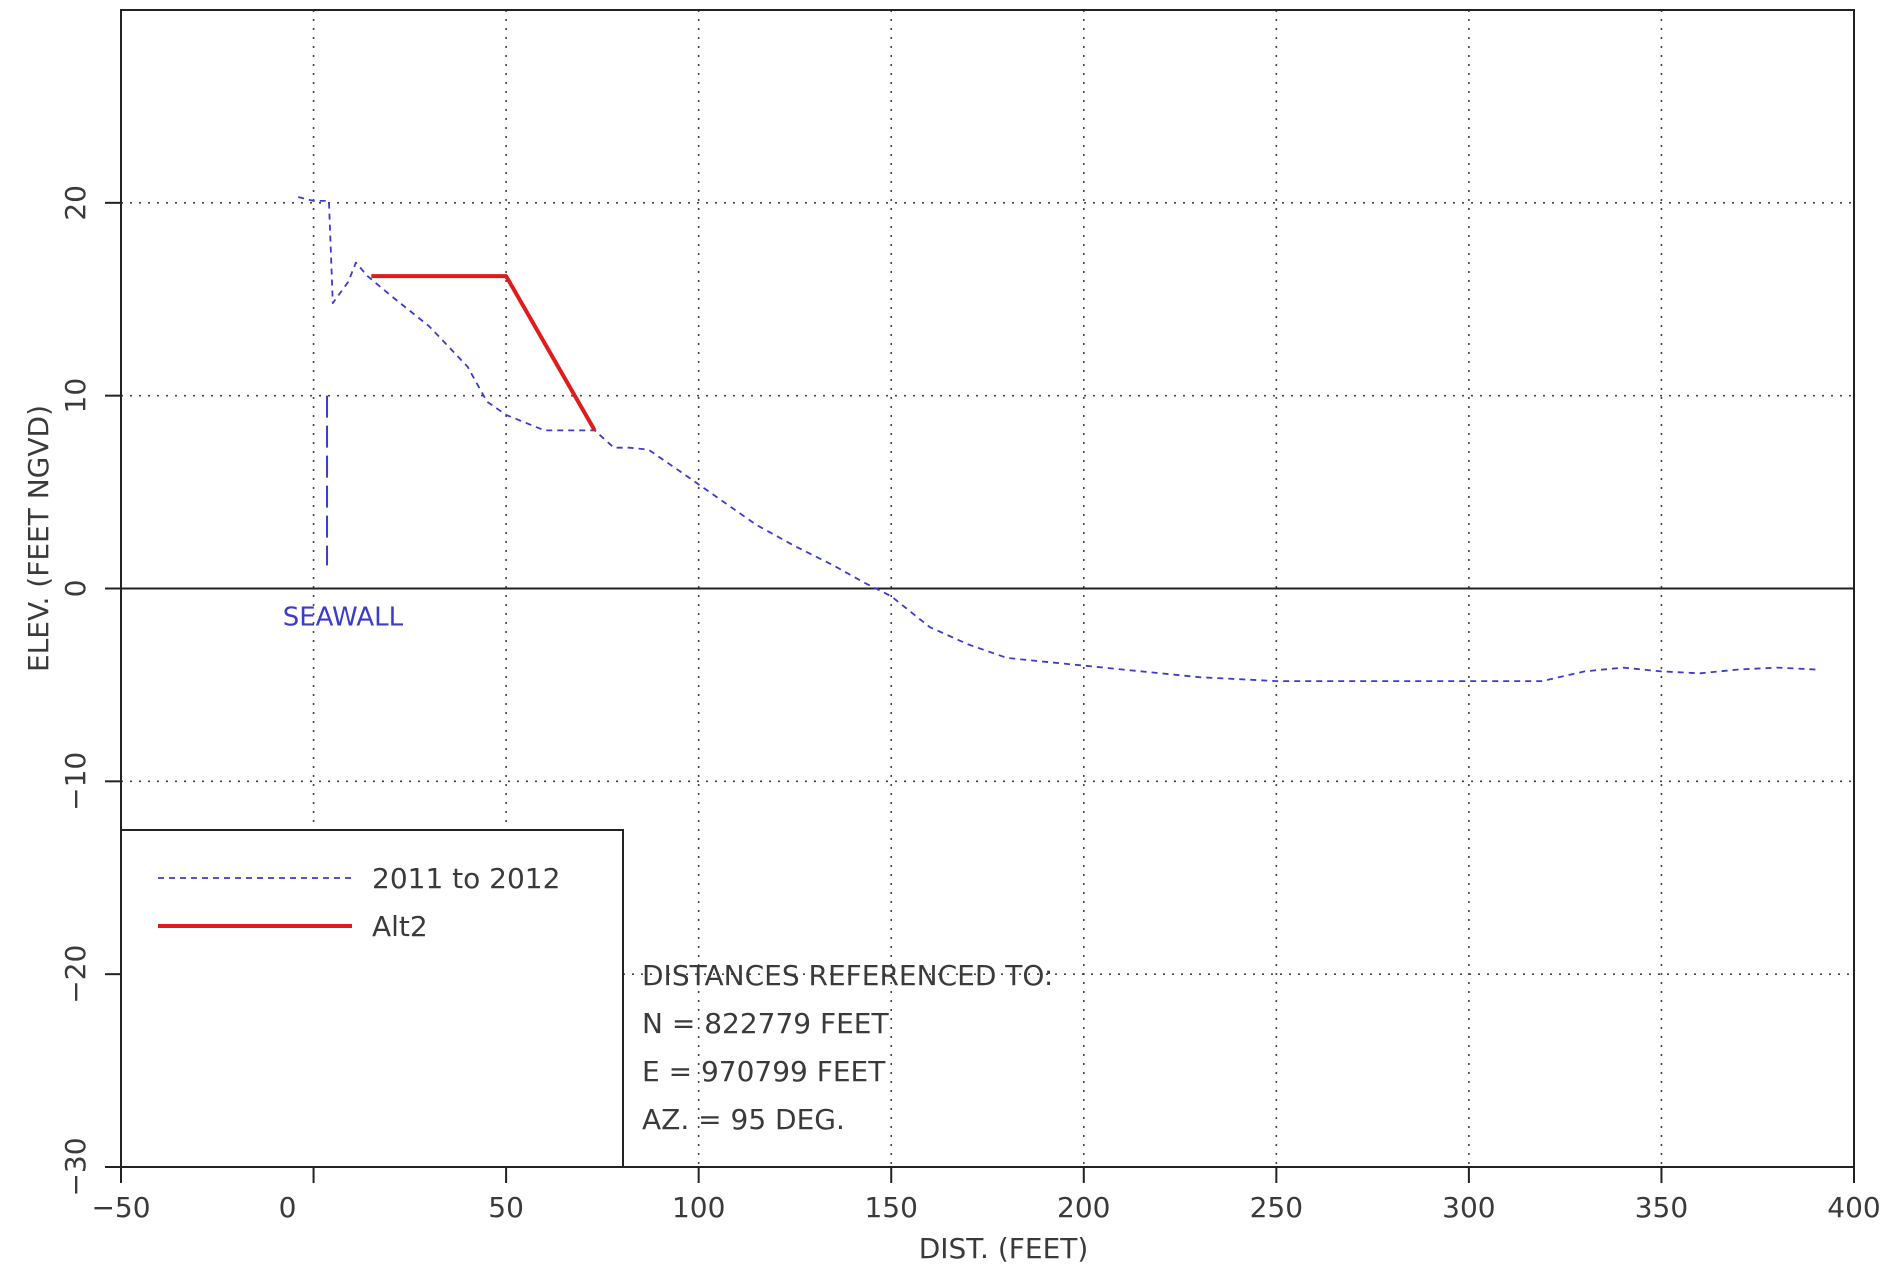 This screenshot has height=1267, width=1889. What do you see at coordinates (764, 1071) in the screenshot?
I see `reference-line: E = 970799 FEET` at bounding box center [764, 1071].